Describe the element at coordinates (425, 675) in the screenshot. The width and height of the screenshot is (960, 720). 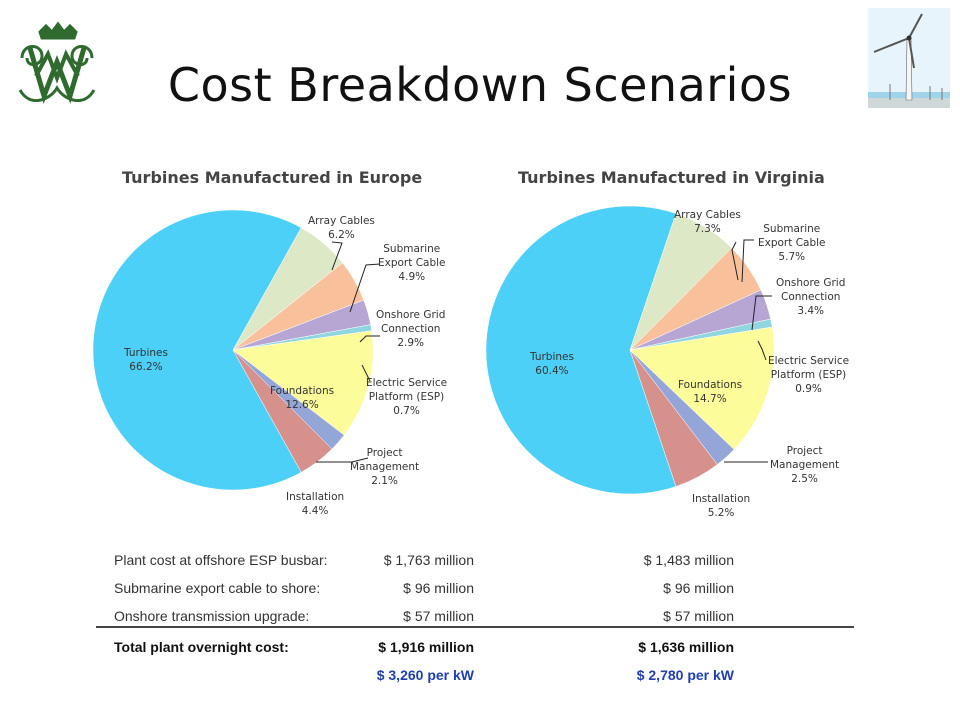
I see `value-europe-per-kw: $ 3,260 per kW` at that location.